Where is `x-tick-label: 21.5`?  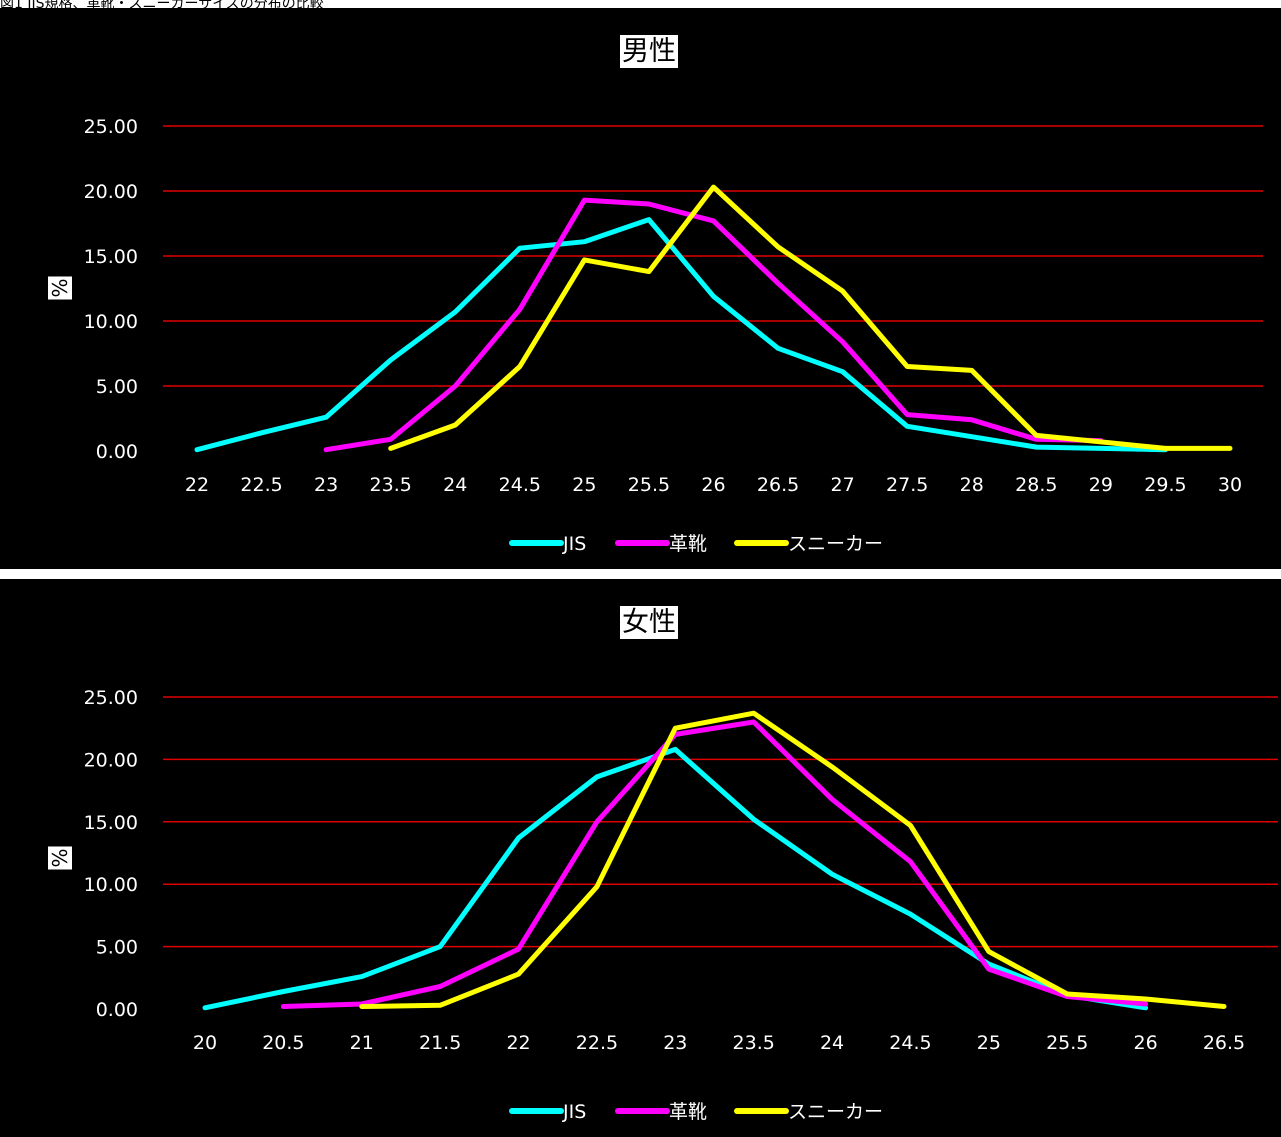 x-tick-label: 21.5 is located at coordinates (440, 1043).